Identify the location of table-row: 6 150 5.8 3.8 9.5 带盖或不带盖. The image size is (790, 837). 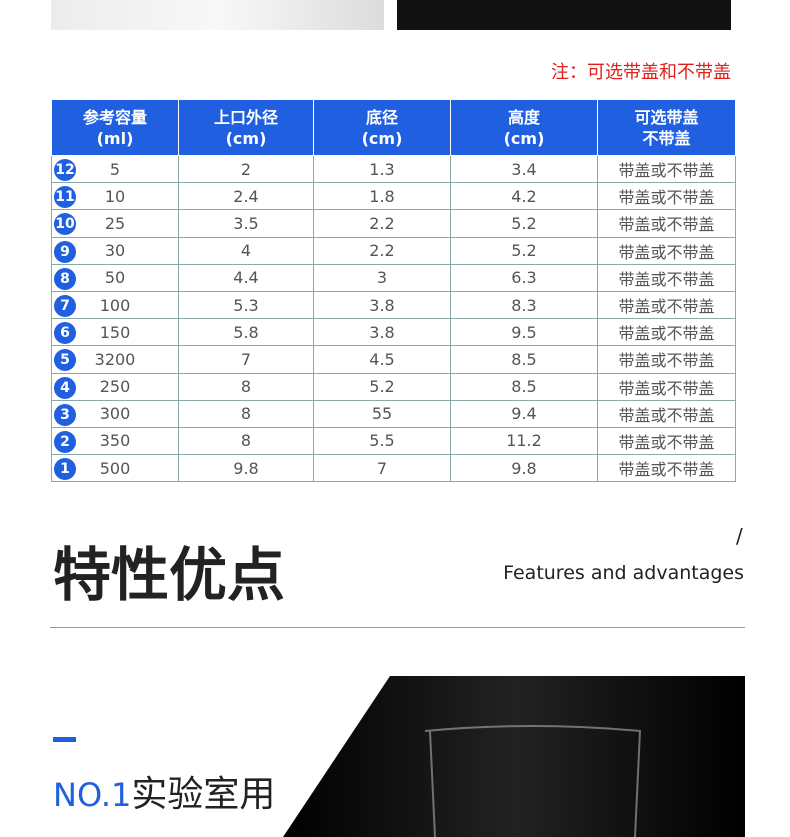
(393, 332).